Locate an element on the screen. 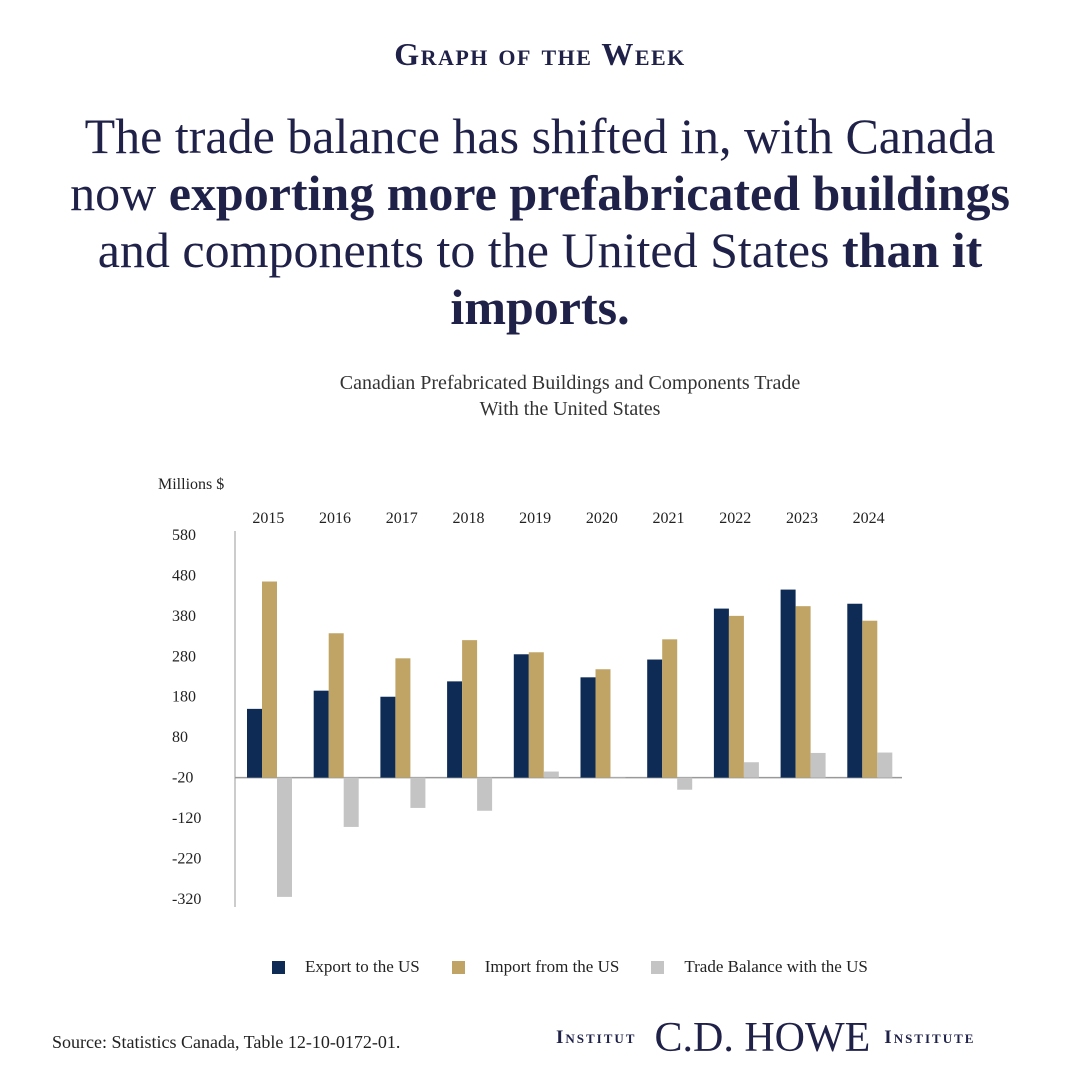 This screenshot has width=1080, height=1080. y-tick-label: -20 is located at coordinates (182, 778).